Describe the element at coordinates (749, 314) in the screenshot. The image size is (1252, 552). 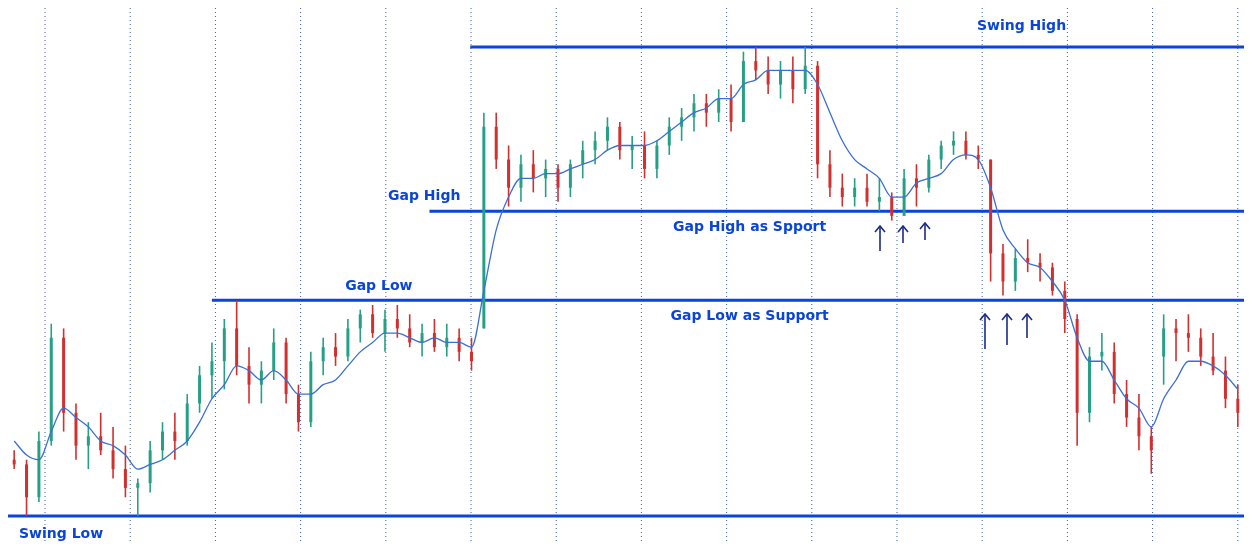
I see `annotation: Gap Low as Support` at that location.